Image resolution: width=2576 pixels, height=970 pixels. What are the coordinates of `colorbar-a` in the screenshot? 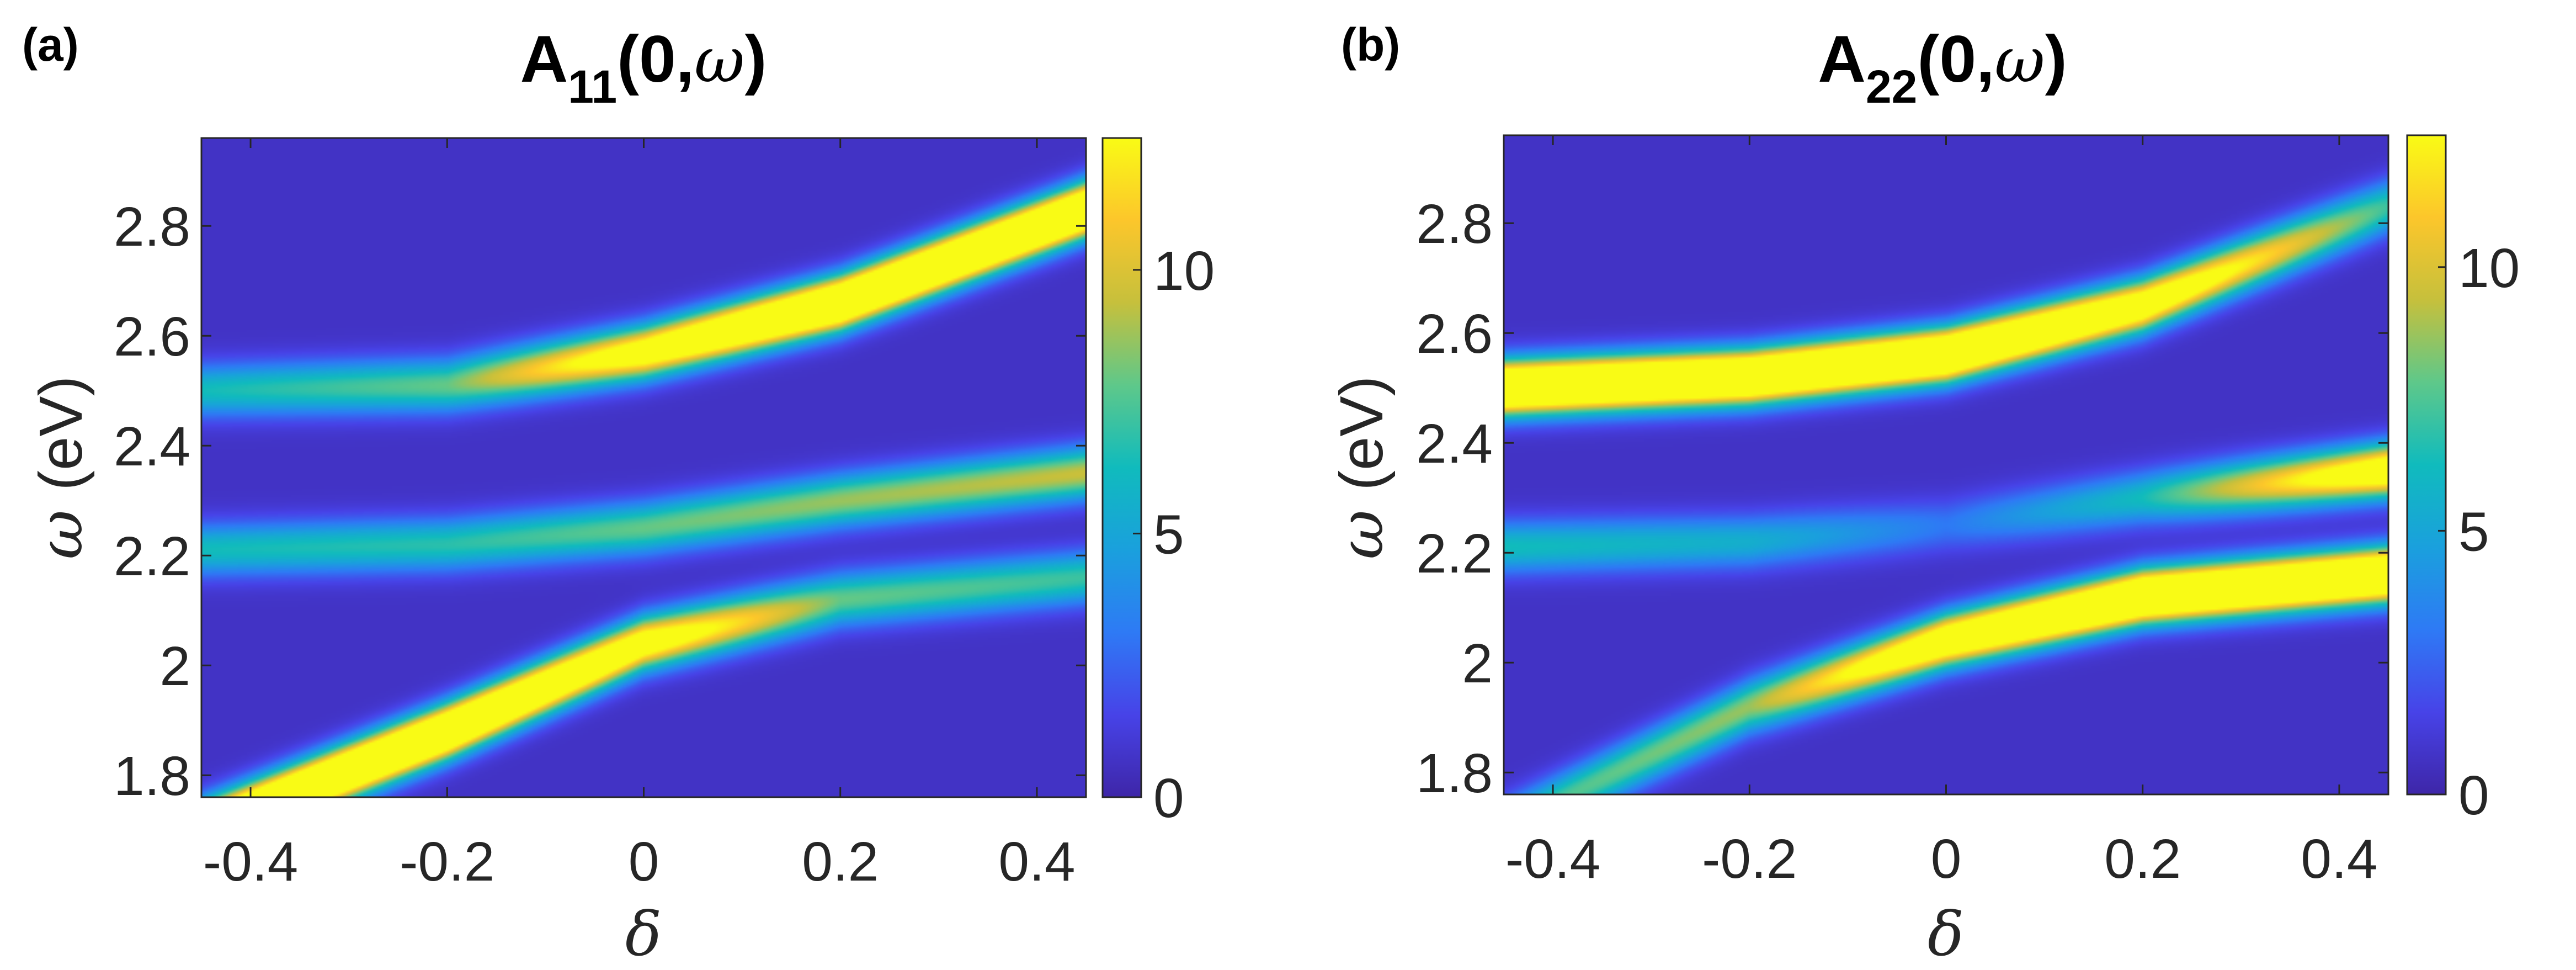 It's located at (1121, 468).